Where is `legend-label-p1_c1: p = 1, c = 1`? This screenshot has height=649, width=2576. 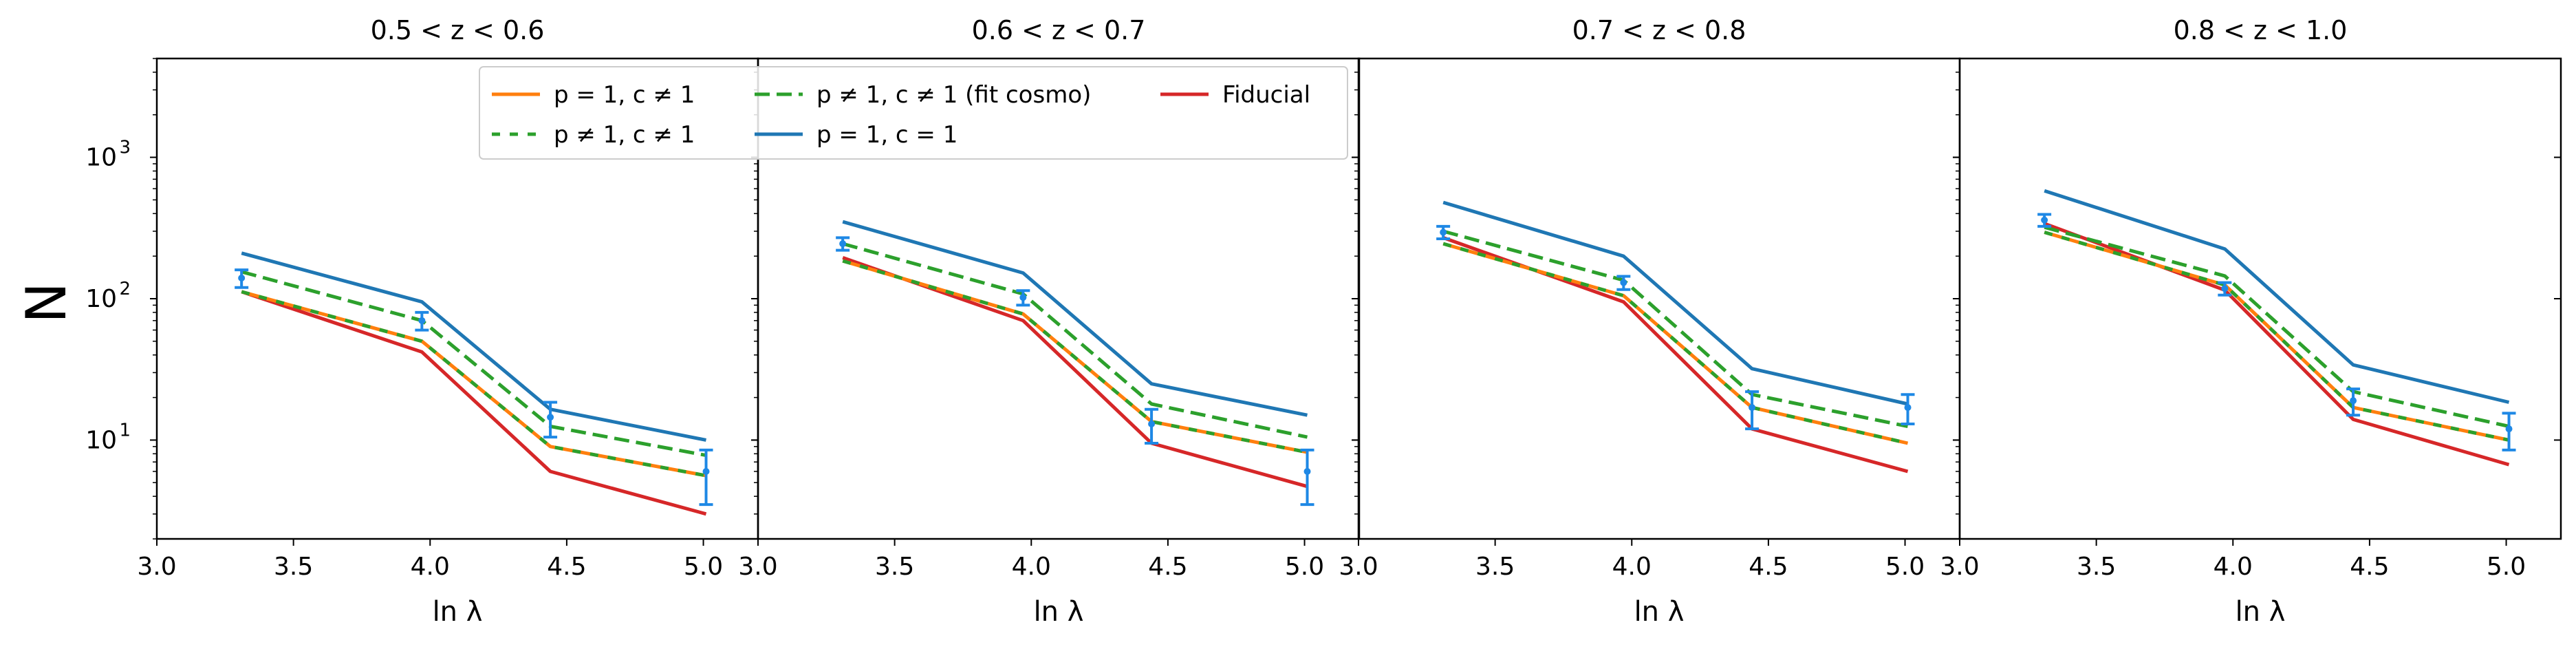 legend-label-p1_c1: p = 1, c = 1 is located at coordinates (886, 135).